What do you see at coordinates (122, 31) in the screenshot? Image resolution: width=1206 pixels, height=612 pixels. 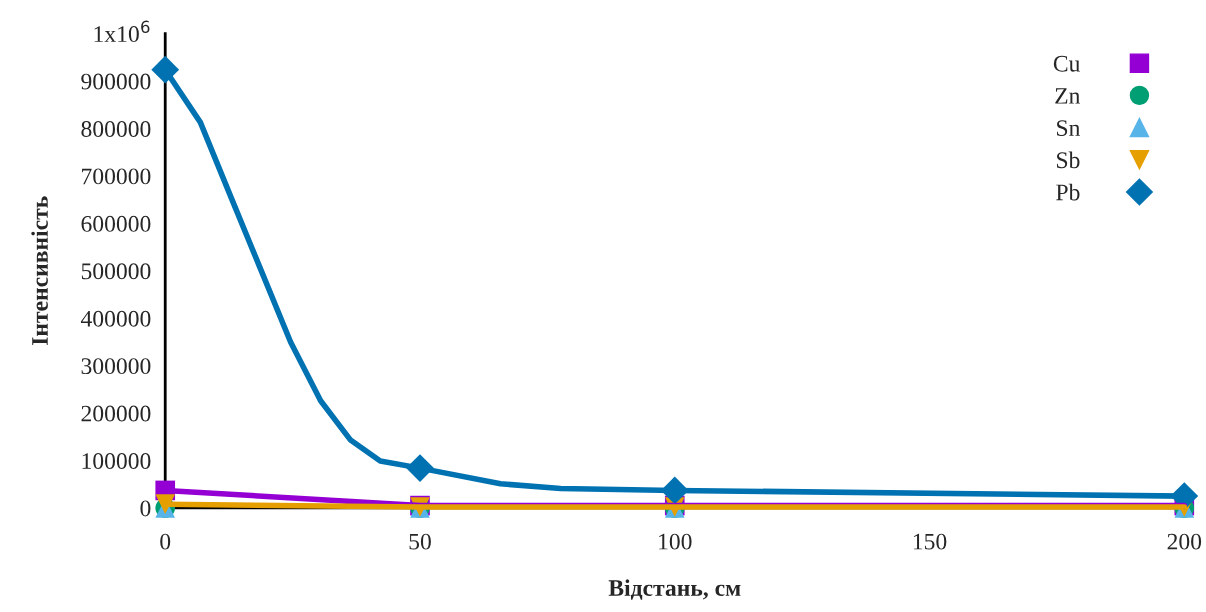 I see `y-tick-label: 1x10$^{6}$` at bounding box center [122, 31].